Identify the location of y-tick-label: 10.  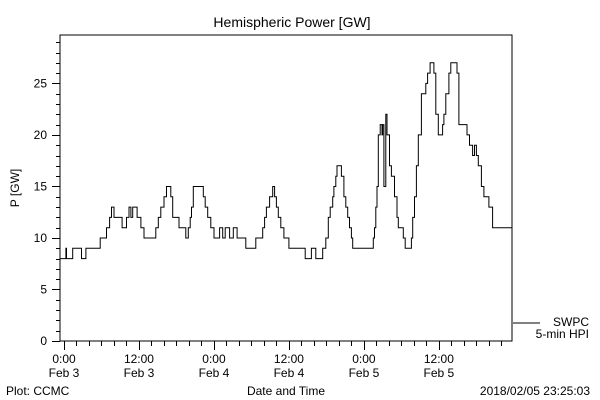
(41, 238).